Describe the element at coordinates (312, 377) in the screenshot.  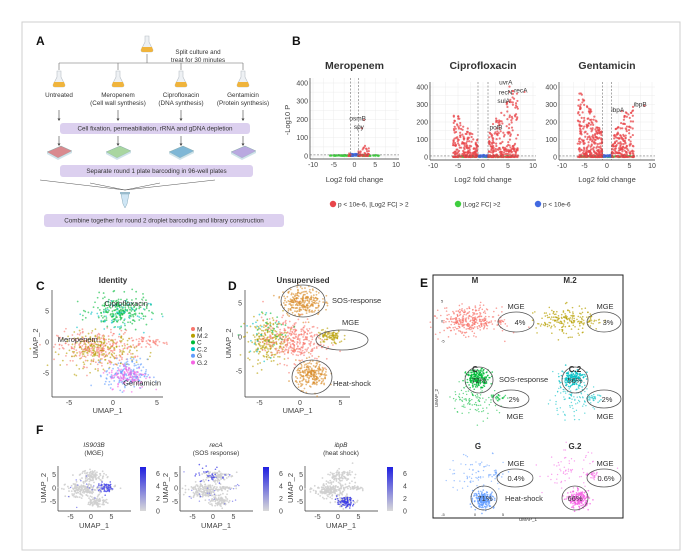
I see `heat-shock-ellipse` at that location.